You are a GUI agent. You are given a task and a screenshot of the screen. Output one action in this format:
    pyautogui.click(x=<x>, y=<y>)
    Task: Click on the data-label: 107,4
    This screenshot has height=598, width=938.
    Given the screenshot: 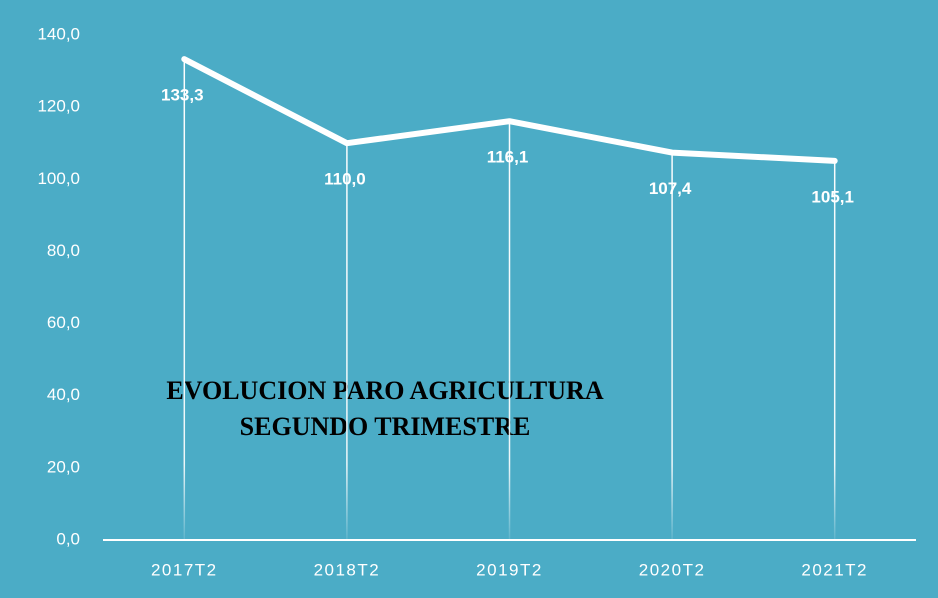 What is the action you would take?
    pyautogui.click(x=670, y=188)
    